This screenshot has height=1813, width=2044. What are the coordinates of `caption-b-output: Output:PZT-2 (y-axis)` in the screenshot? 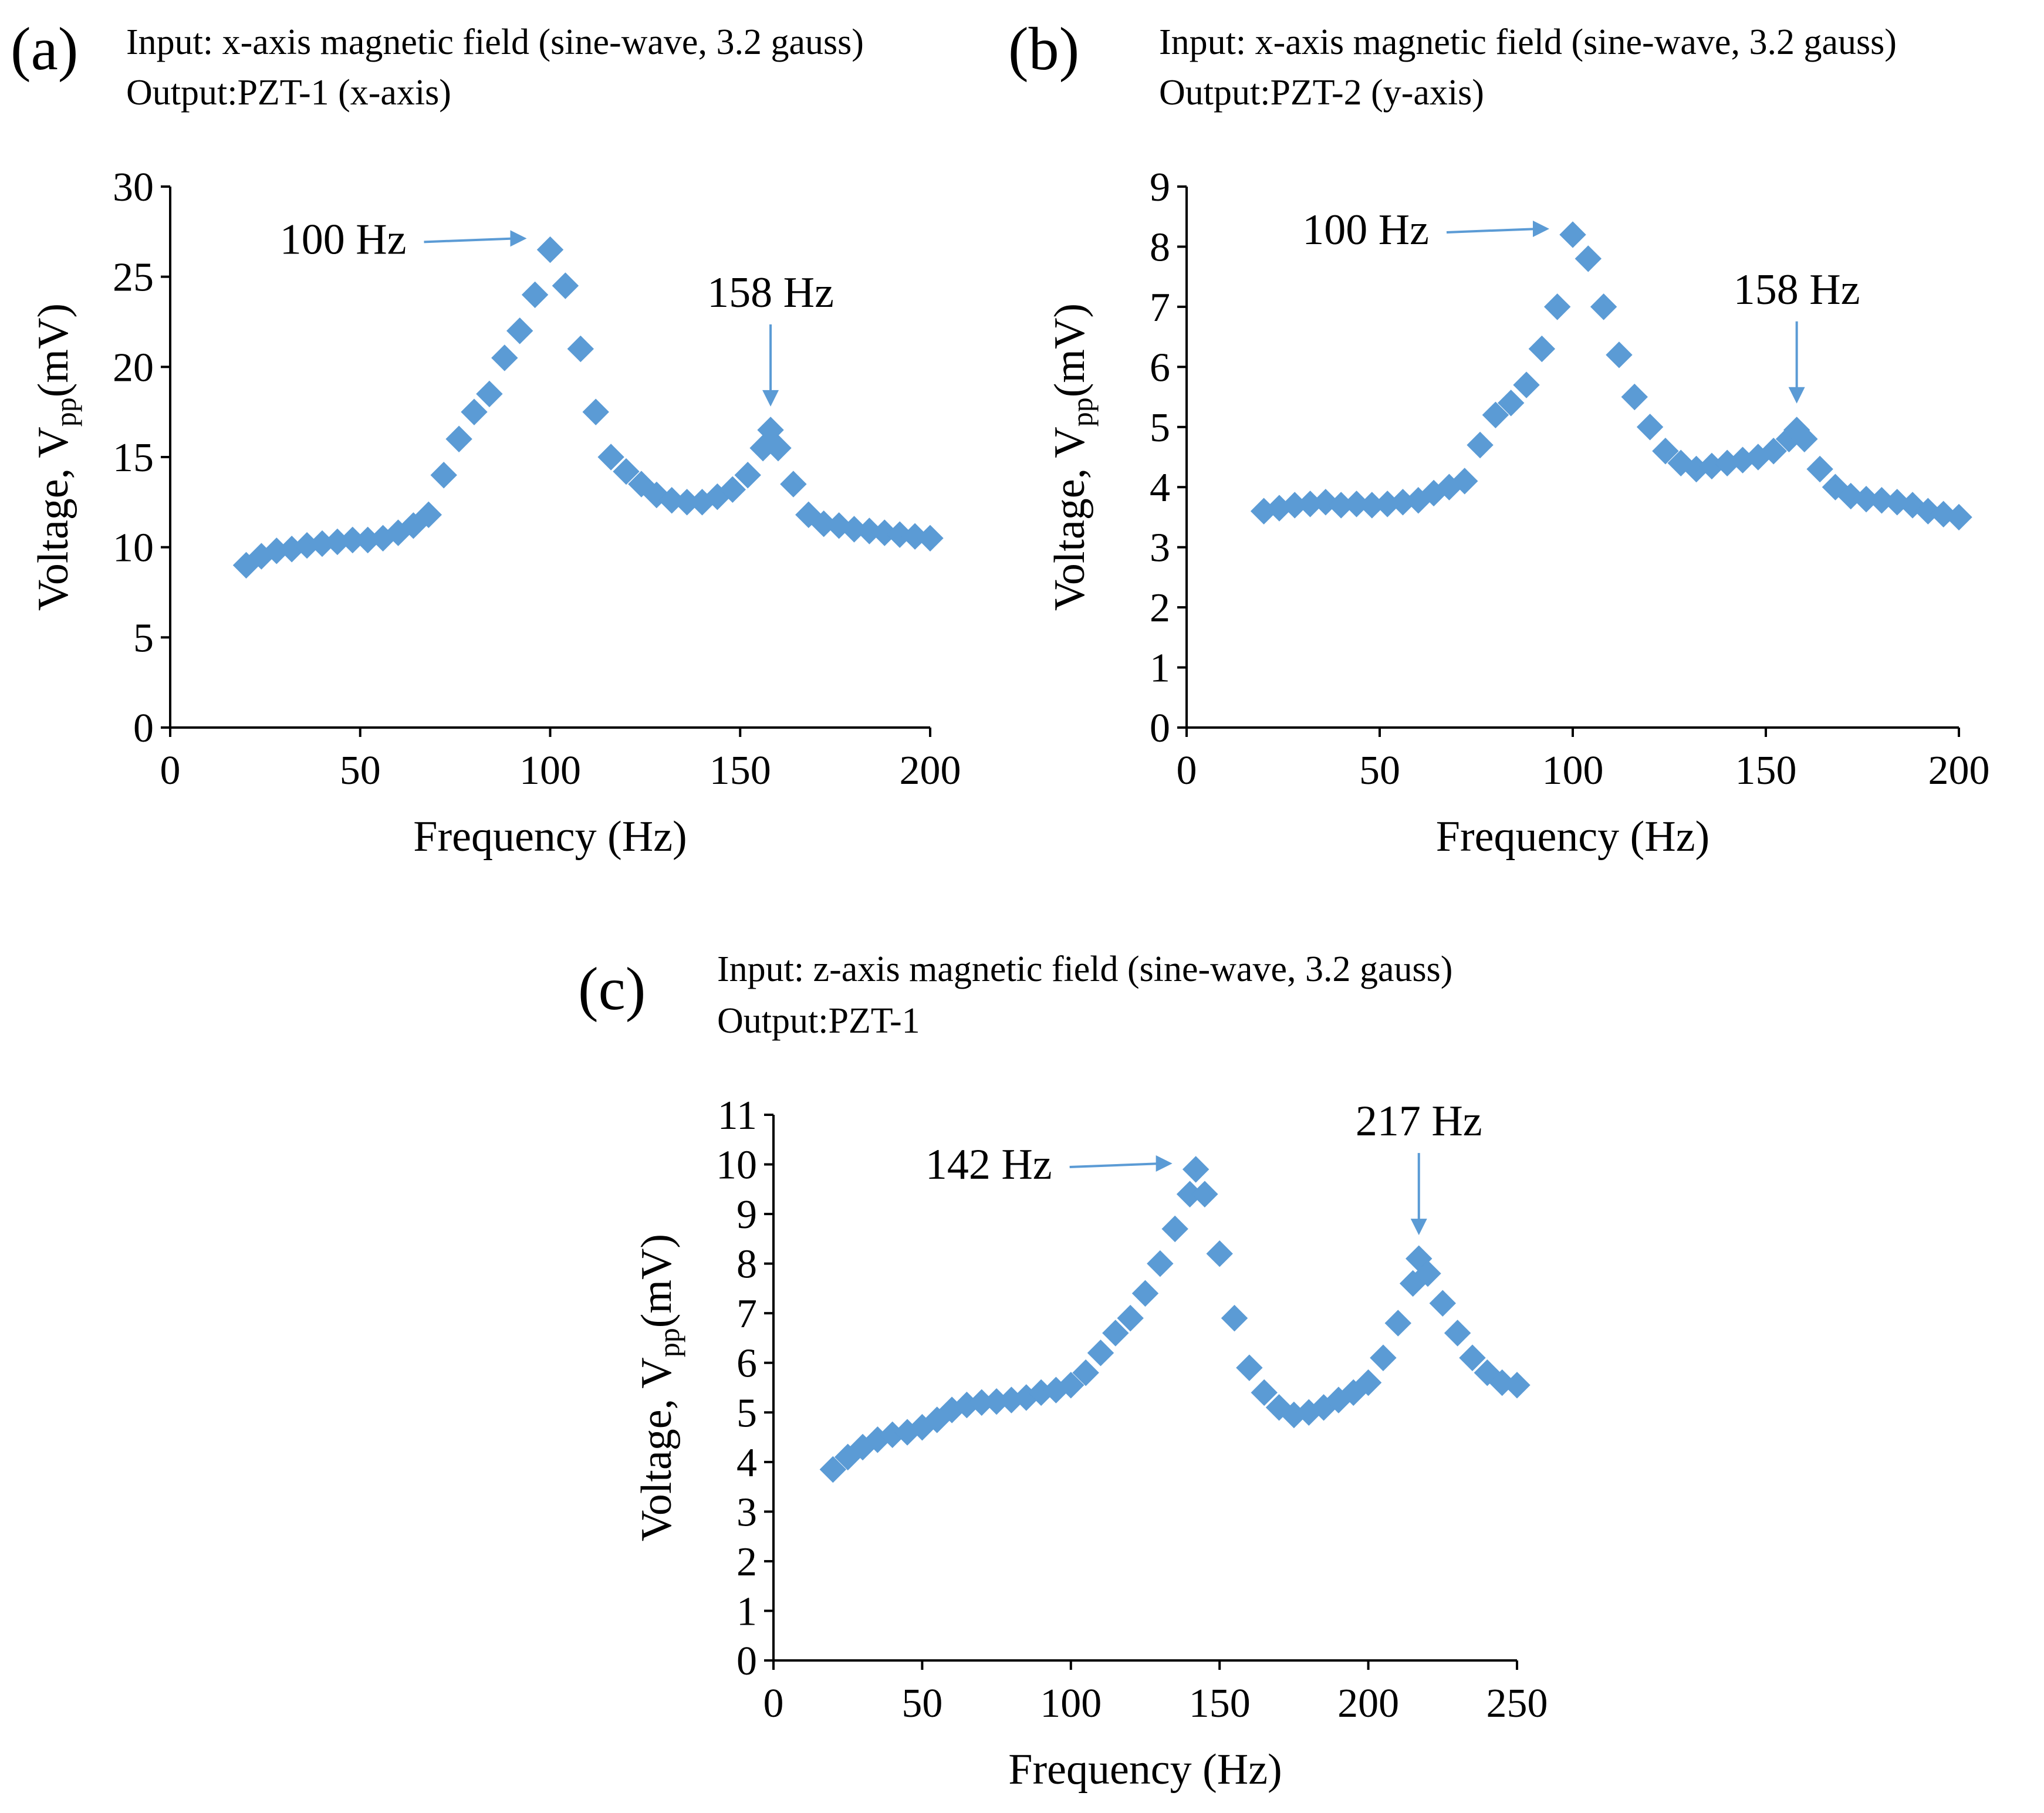 It's located at (1321, 93).